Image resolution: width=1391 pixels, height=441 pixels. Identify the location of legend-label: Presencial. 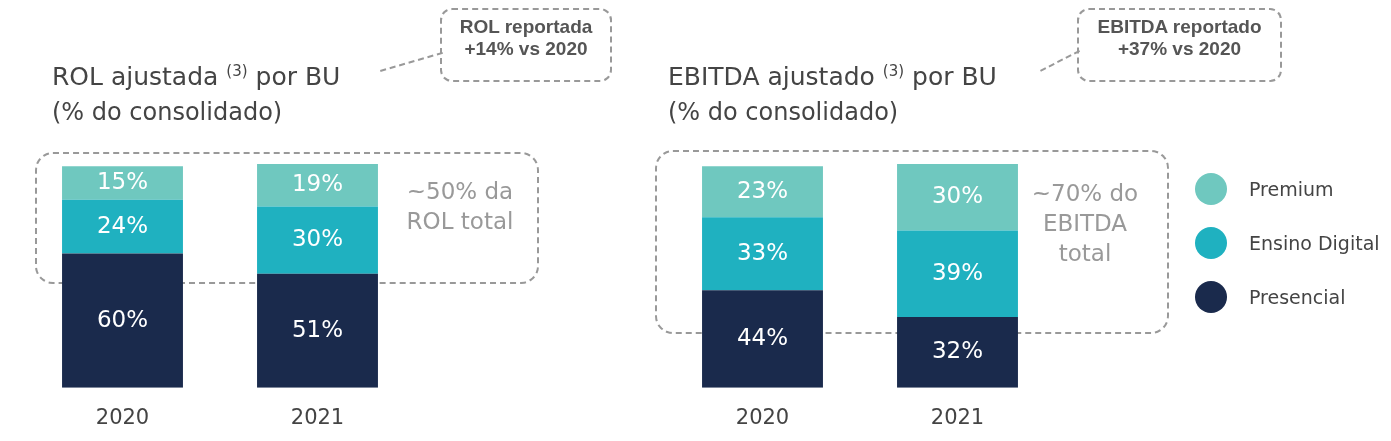
(1297, 297).